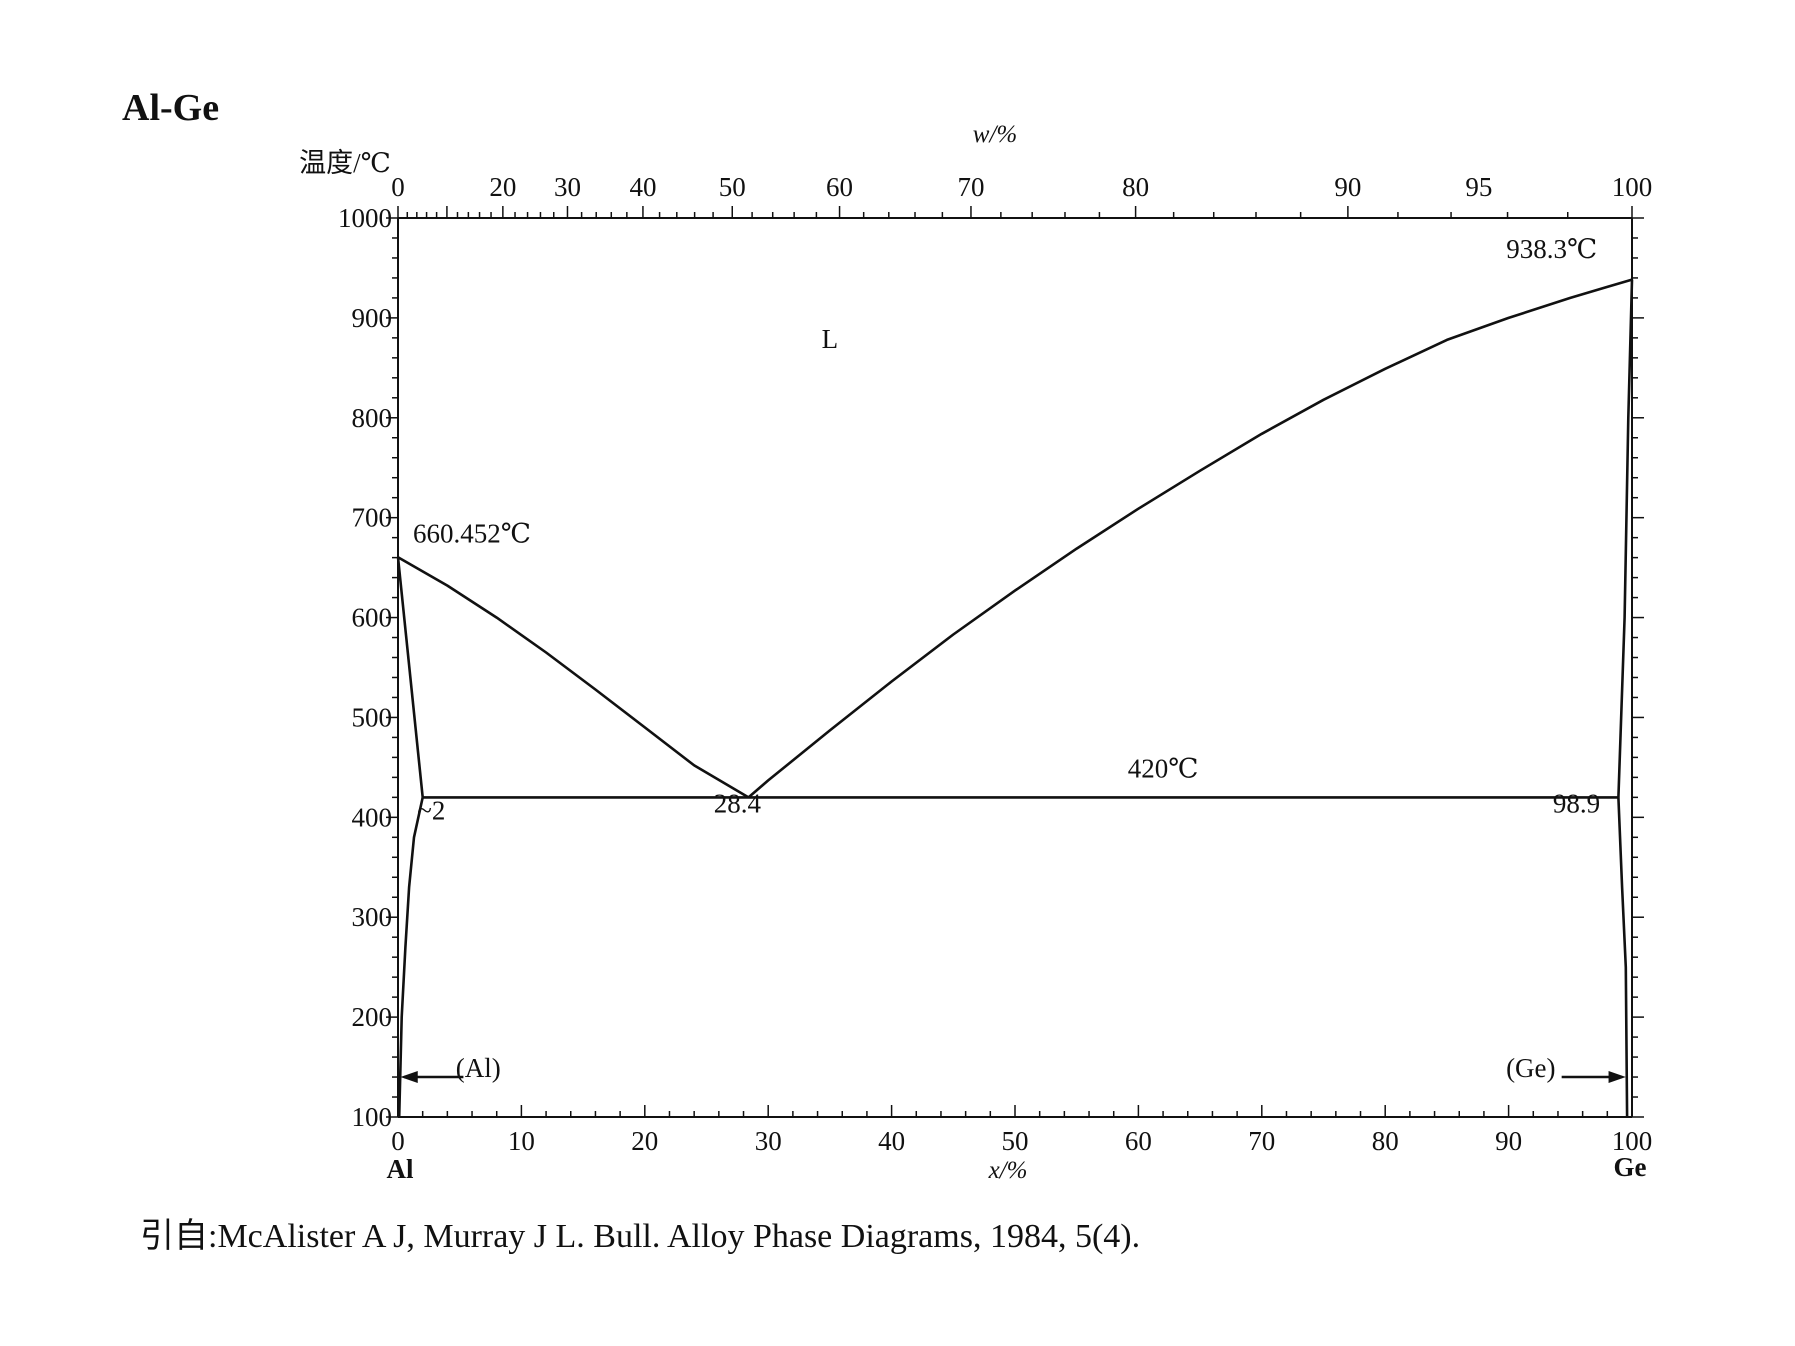 This screenshot has height=1346, width=1795. I want to click on annotation: (Ge), so click(1530, 1068).